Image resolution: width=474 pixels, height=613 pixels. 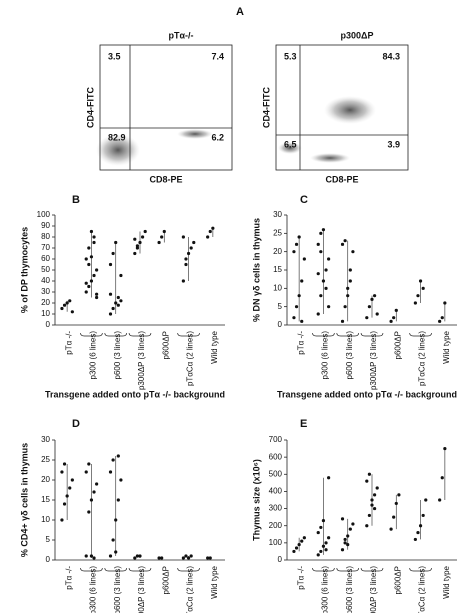 I want to click on y-axis-label: % of DP thymocytes, so click(x=24, y=270).